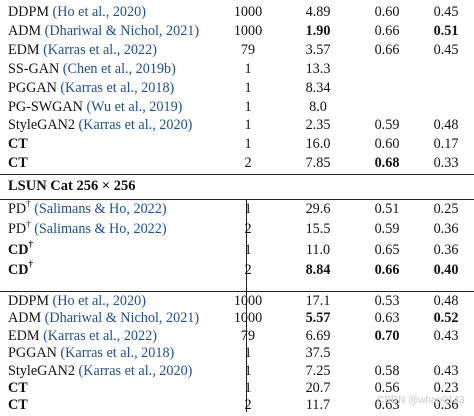 The height and width of the screenshot is (416, 474). I want to click on method-cell: PGGAN (Karras et al., 2018), so click(91, 88).